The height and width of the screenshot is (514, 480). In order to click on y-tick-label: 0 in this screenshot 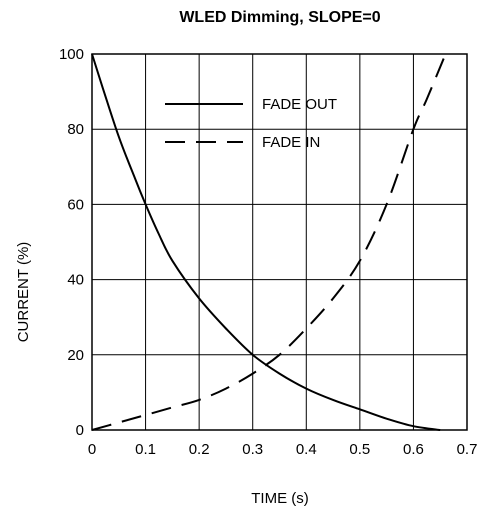, I will do `click(80, 430)`.